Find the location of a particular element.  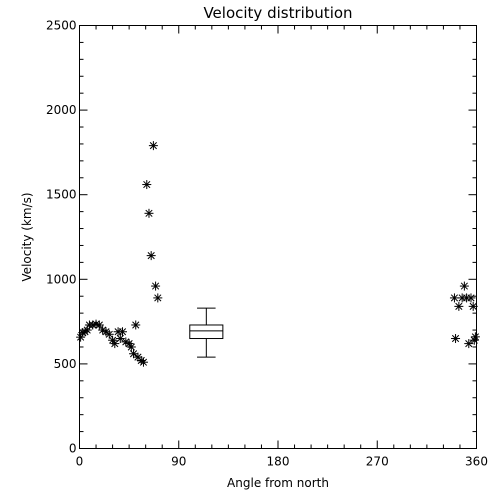

y-axis-label: Velocity (km/s) is located at coordinates (27, 236).